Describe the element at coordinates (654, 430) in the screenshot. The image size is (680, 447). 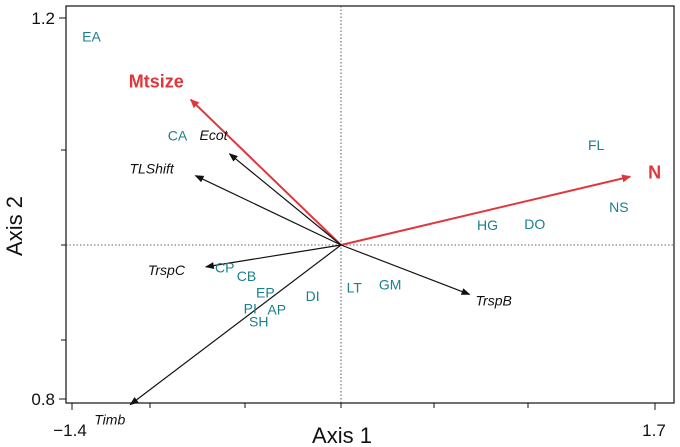
I see `x-tick-label-max: 1.7` at that location.